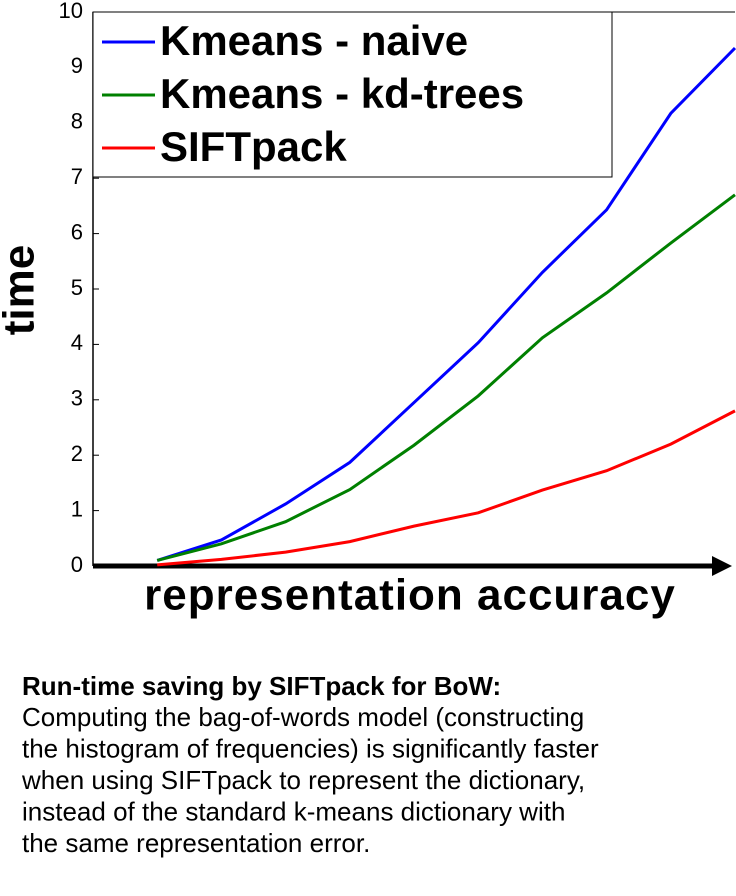 The width and height of the screenshot is (736, 896). Describe the element at coordinates (77, 342) in the screenshot. I see `y-tick-label: 4` at that location.